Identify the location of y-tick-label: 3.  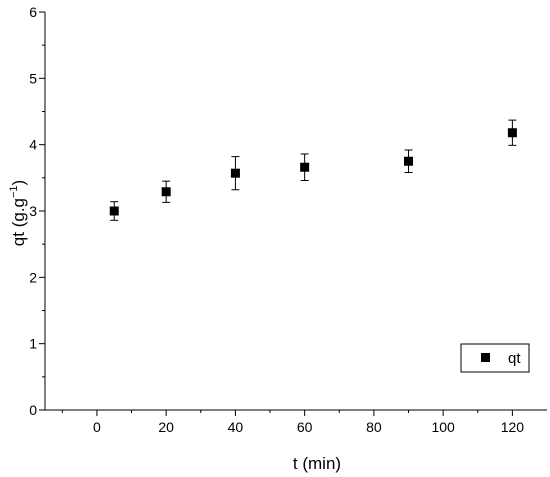
(33, 211).